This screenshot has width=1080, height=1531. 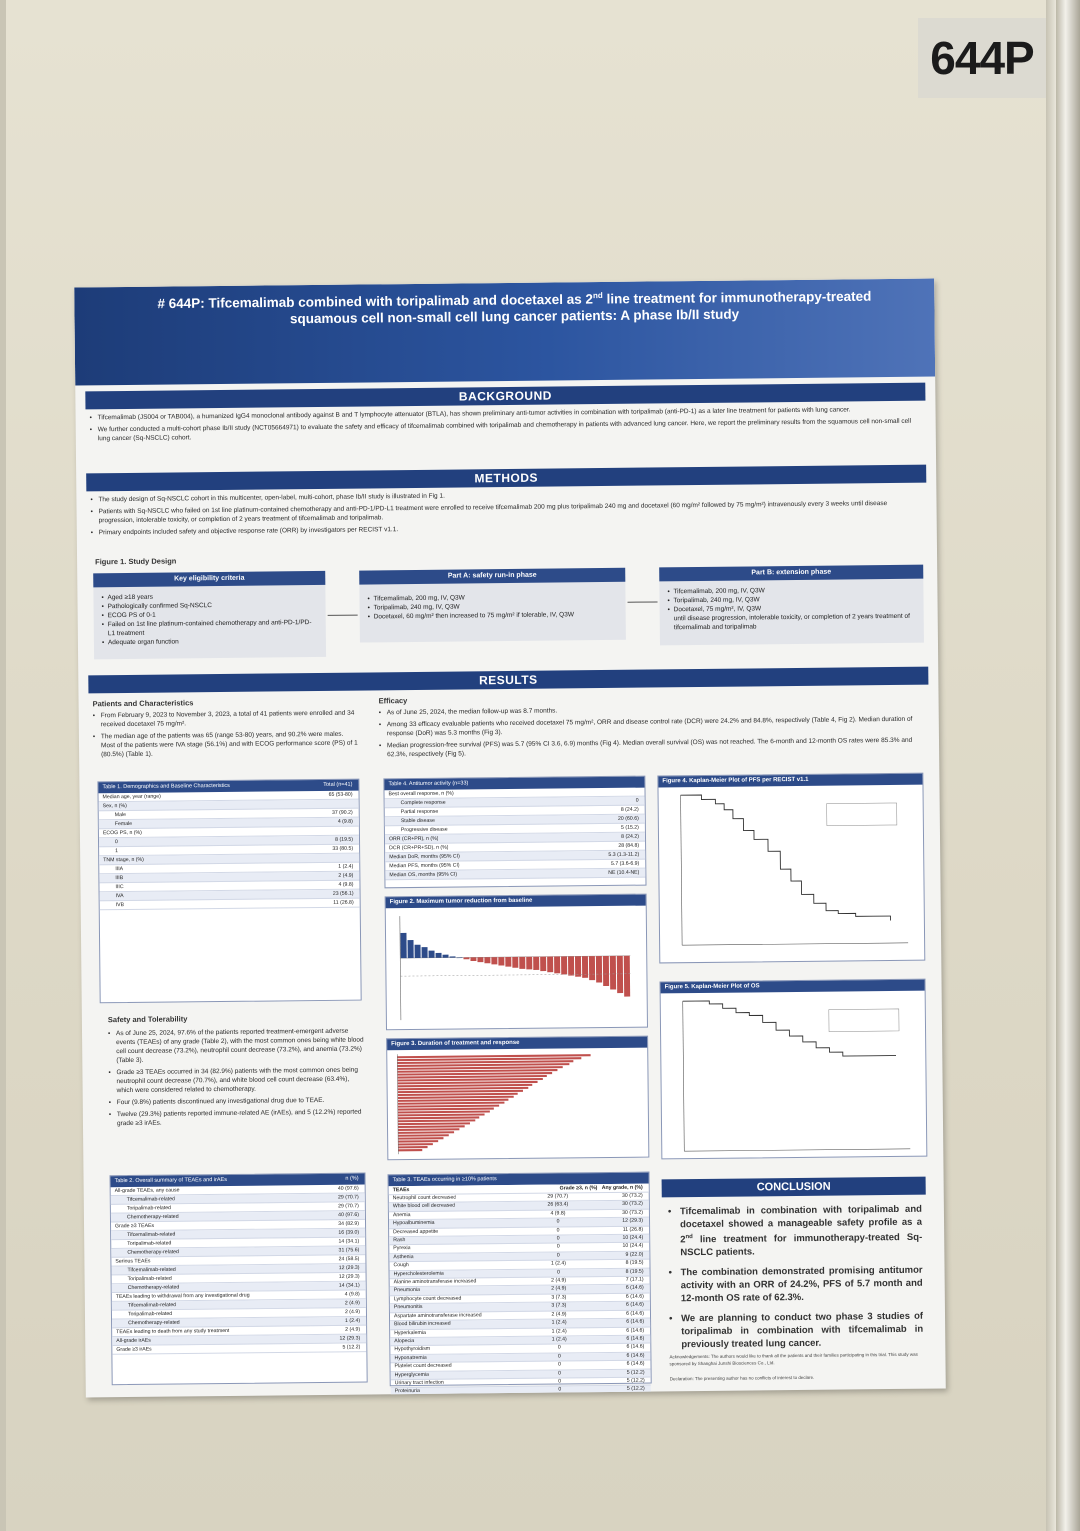 I want to click on table3-row-values: 0 8 (19.5), so click(x=584, y=1272).